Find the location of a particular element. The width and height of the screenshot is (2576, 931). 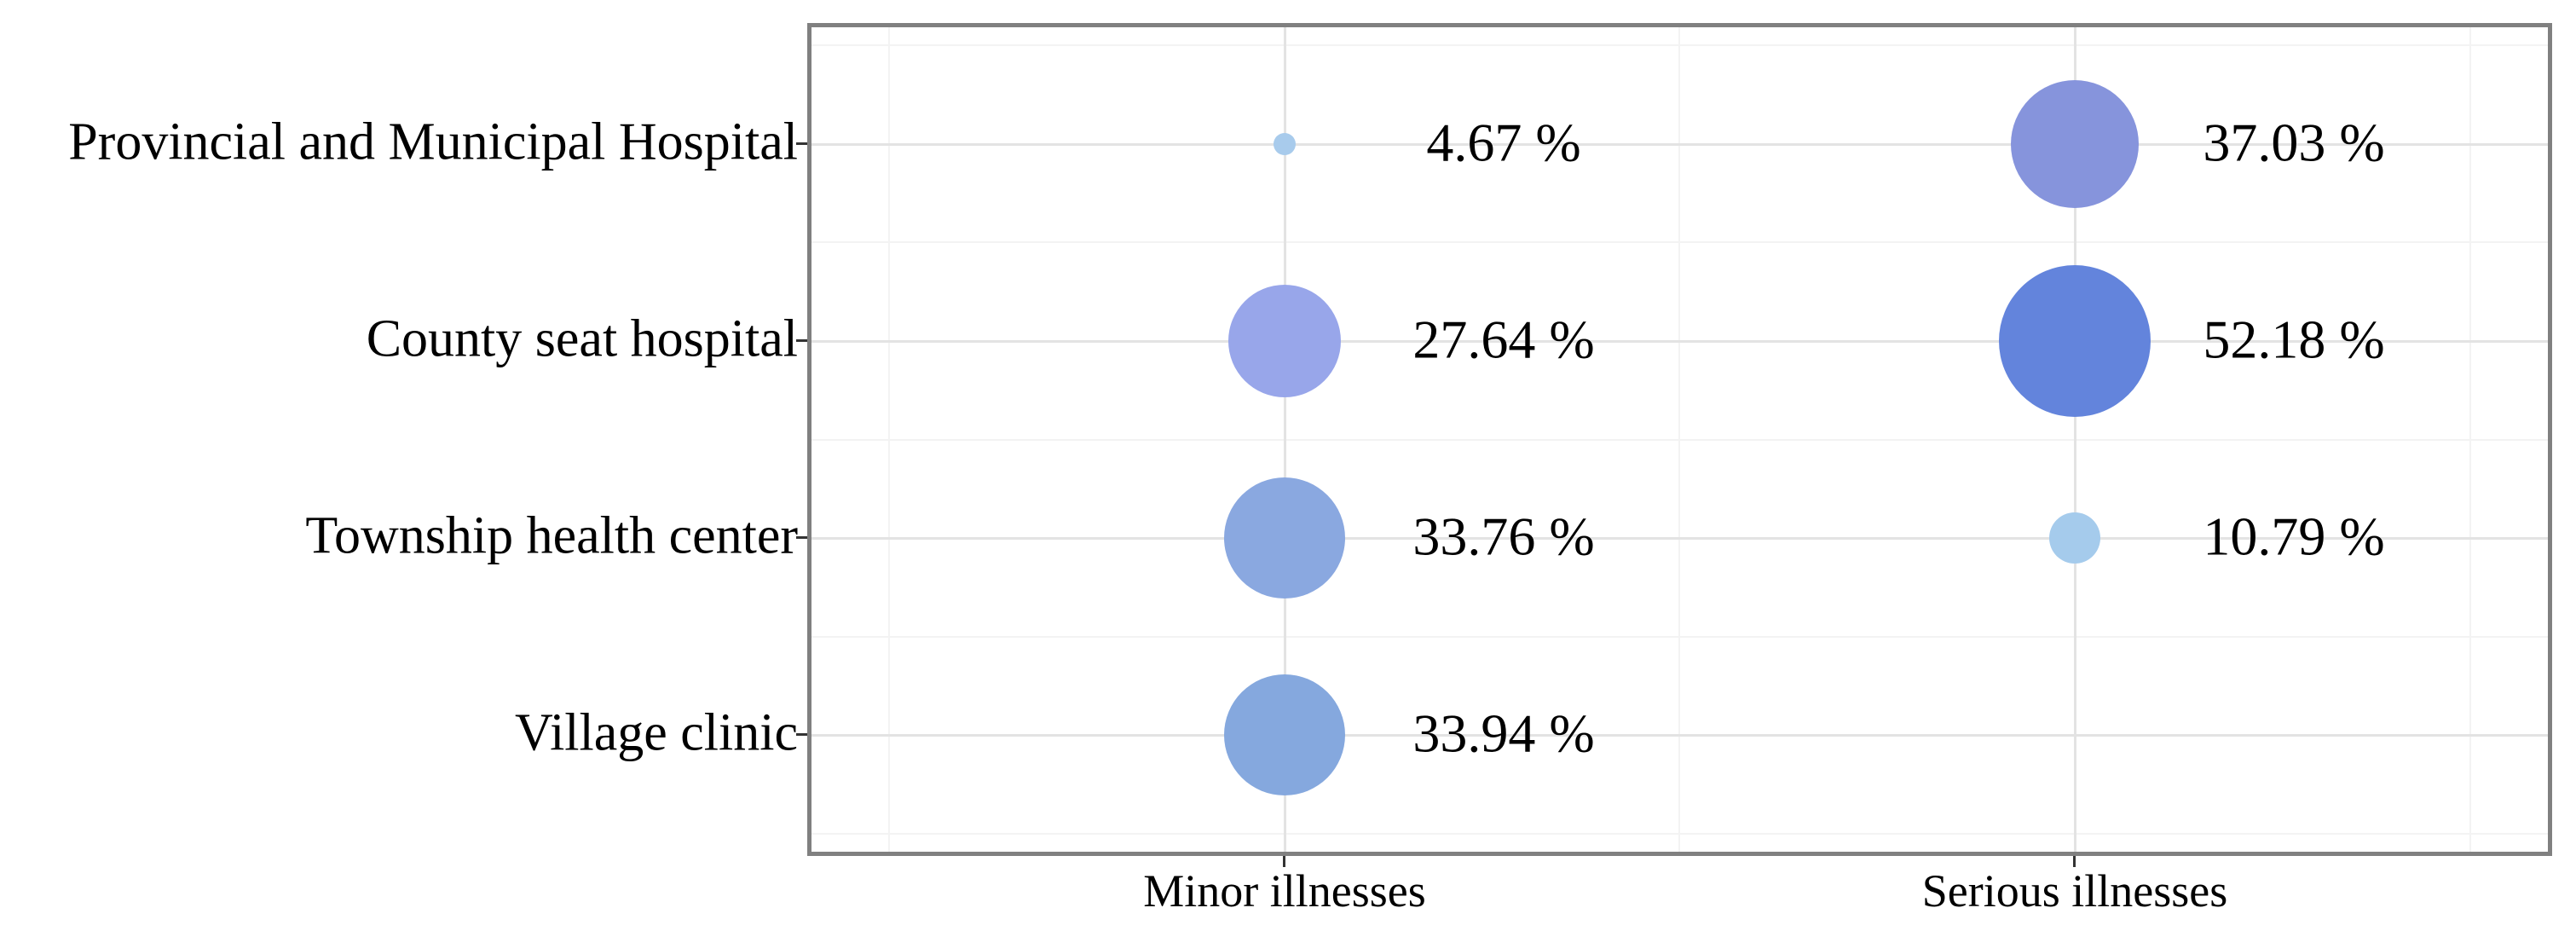

y-axis-label: Provincial and Municipal Hospital is located at coordinates (433, 142).